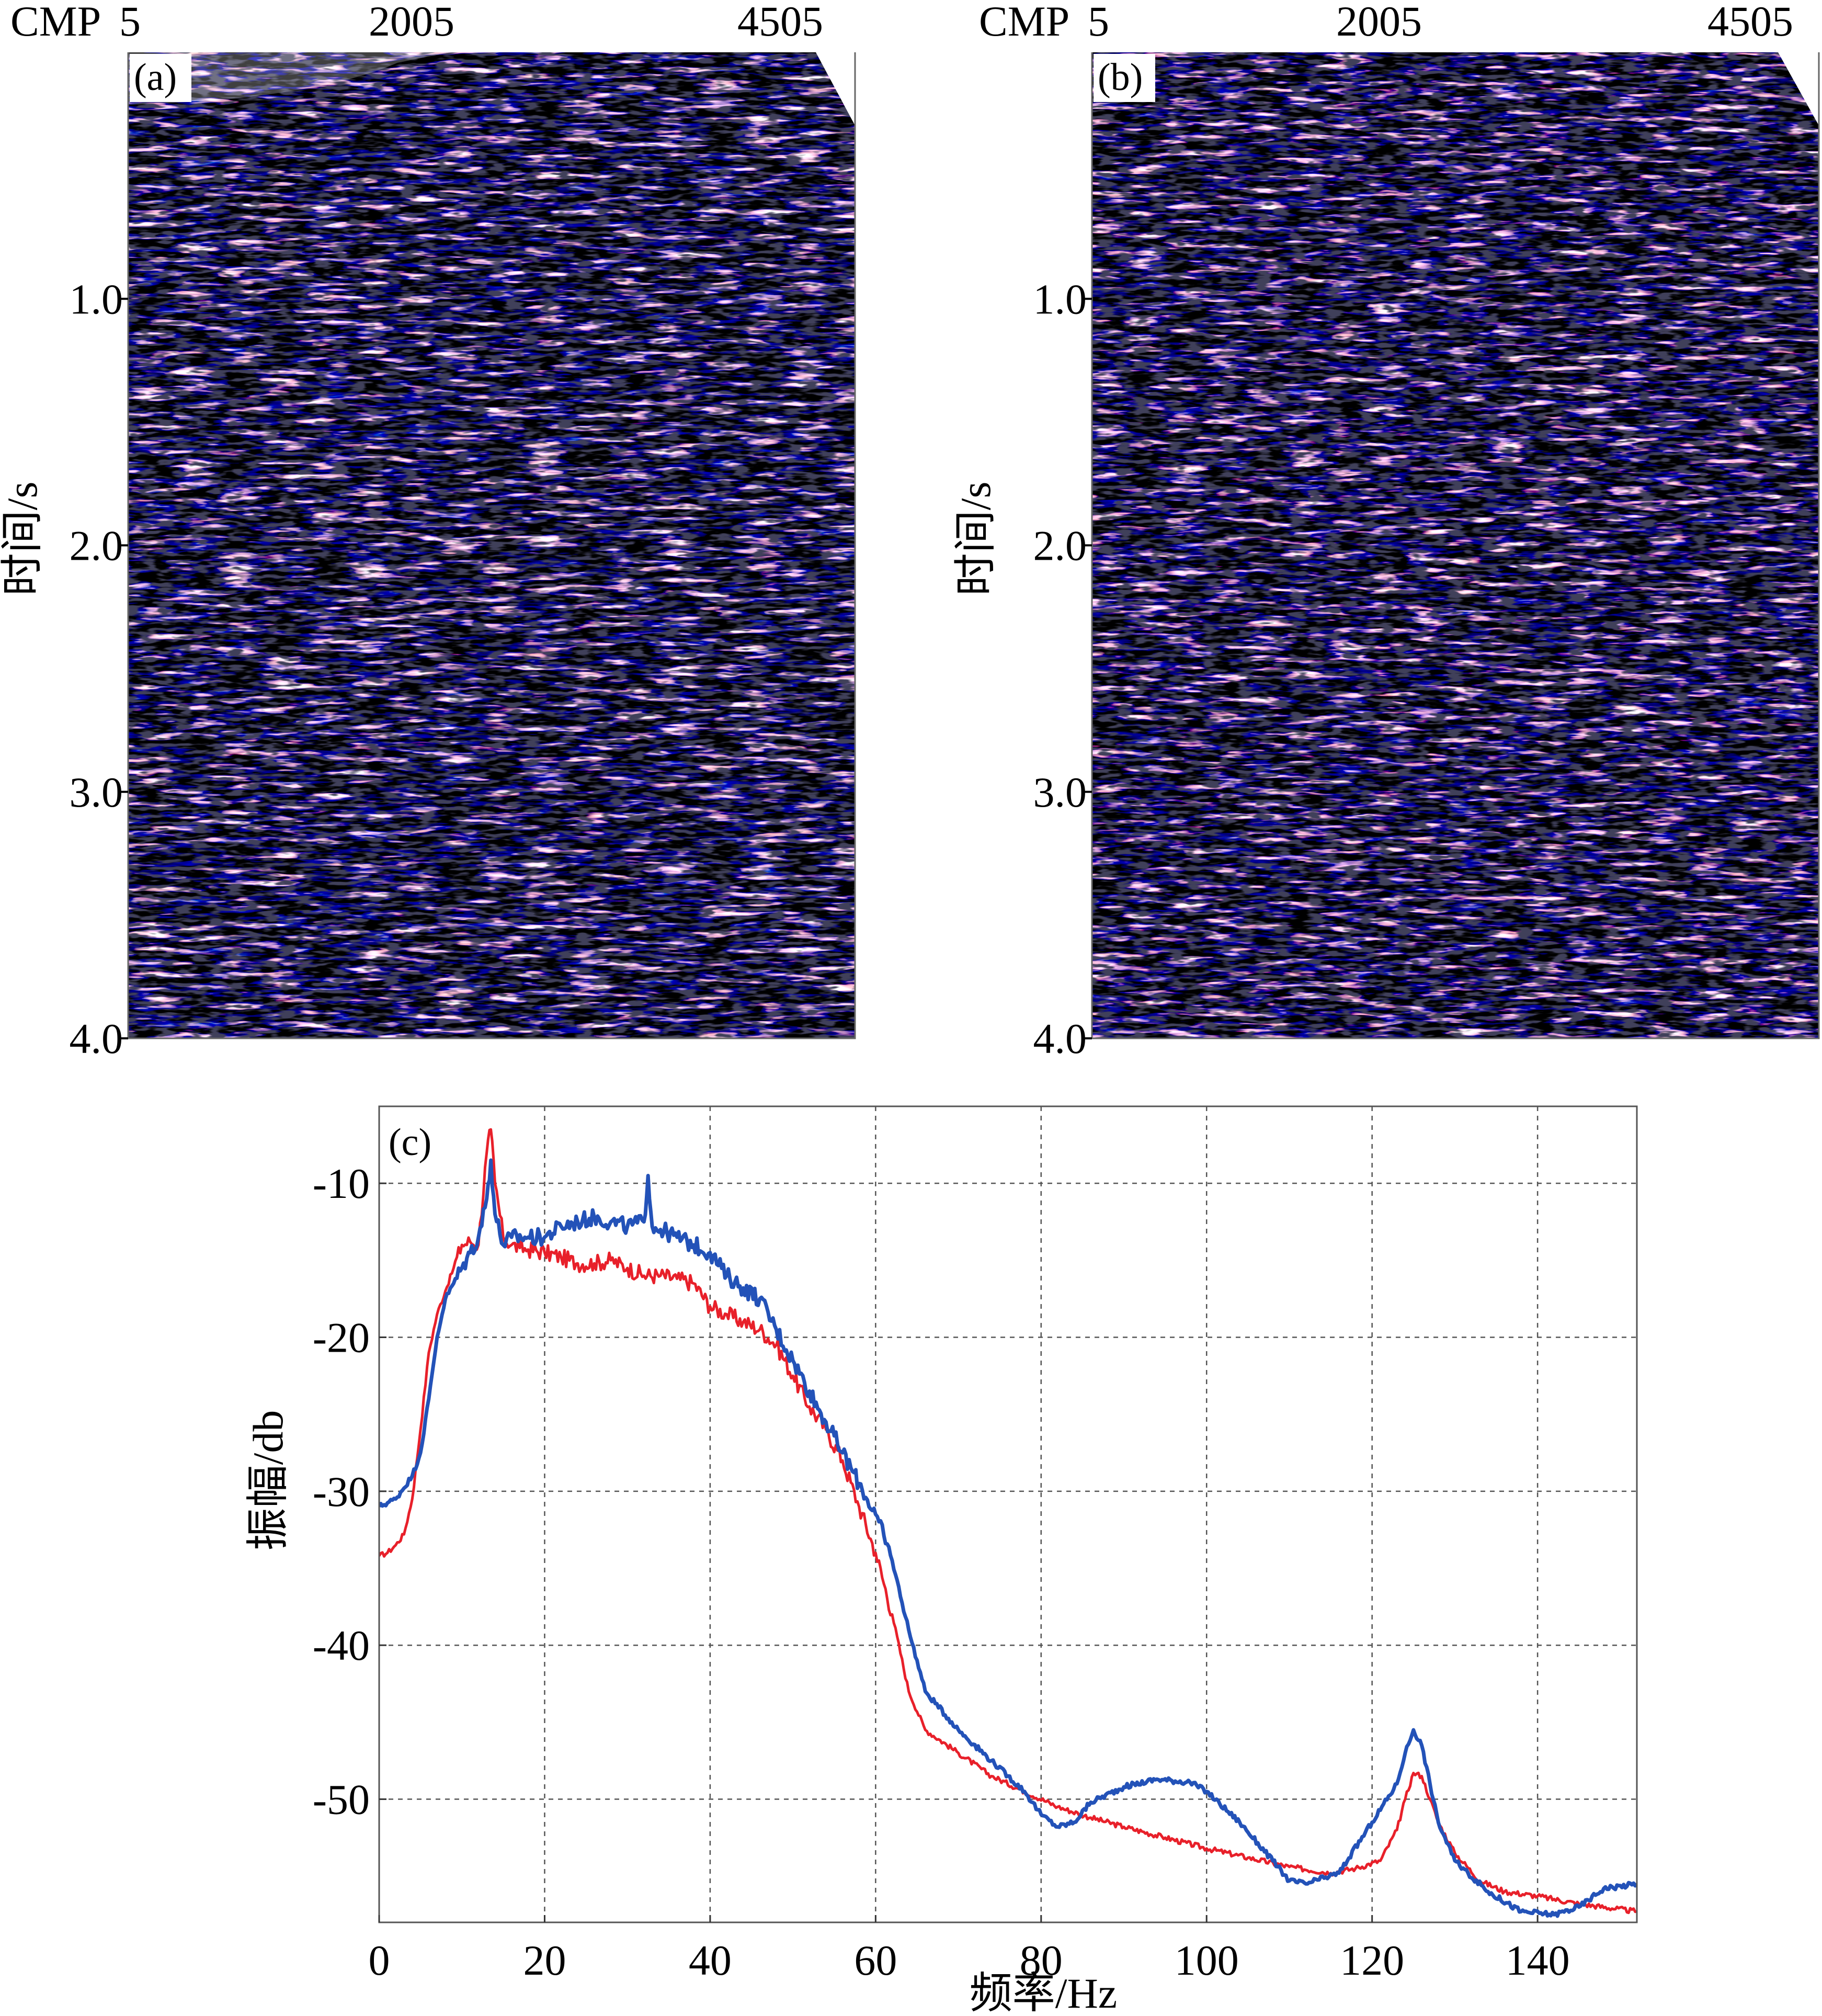 The height and width of the screenshot is (2016, 1822). What do you see at coordinates (268, 1480) in the screenshot?
I see `y-axis-title: 振幅/db` at bounding box center [268, 1480].